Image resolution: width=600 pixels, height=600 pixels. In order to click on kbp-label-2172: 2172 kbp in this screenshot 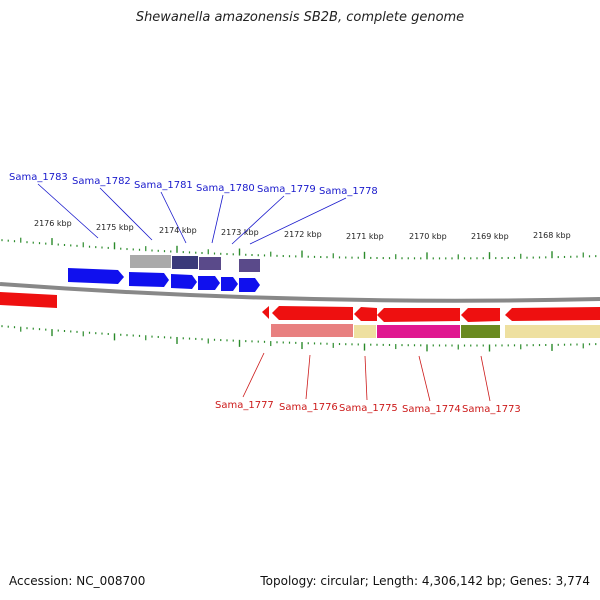, I will do `click(303, 234)`.